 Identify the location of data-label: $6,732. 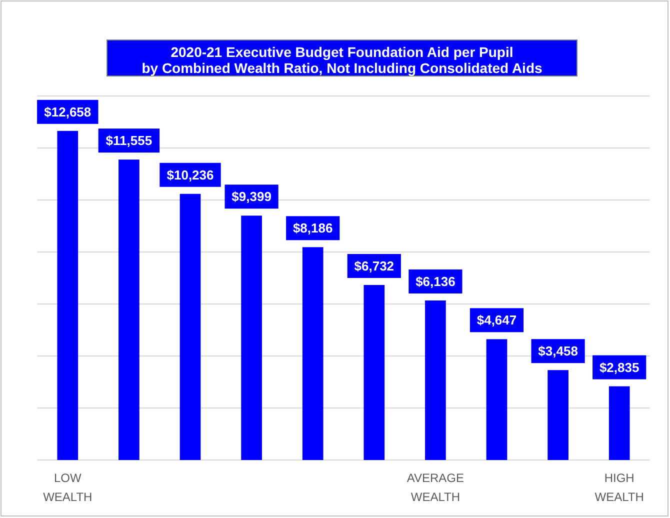
(374, 266).